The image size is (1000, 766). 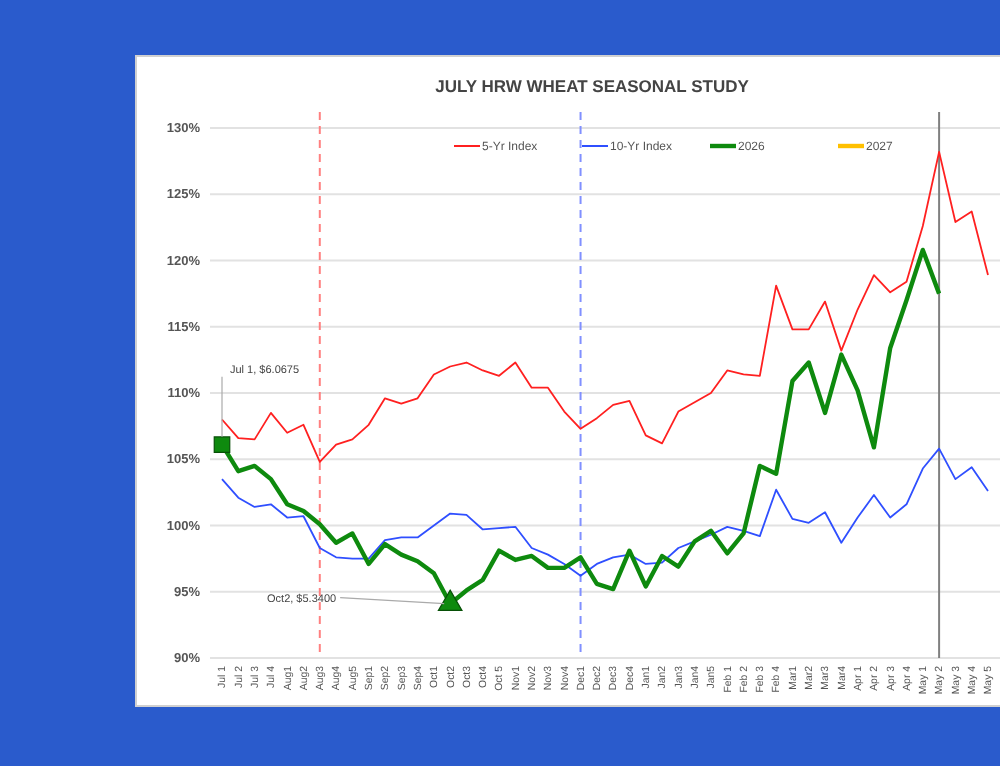 What do you see at coordinates (605, 512) in the screenshot?
I see `line-series` at bounding box center [605, 512].